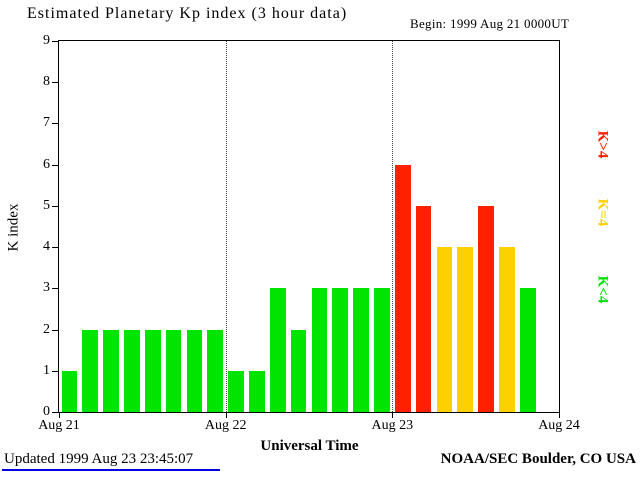 This screenshot has height=480, width=640. What do you see at coordinates (392, 425) in the screenshot?
I see `x-tick-label: Aug 23` at bounding box center [392, 425].